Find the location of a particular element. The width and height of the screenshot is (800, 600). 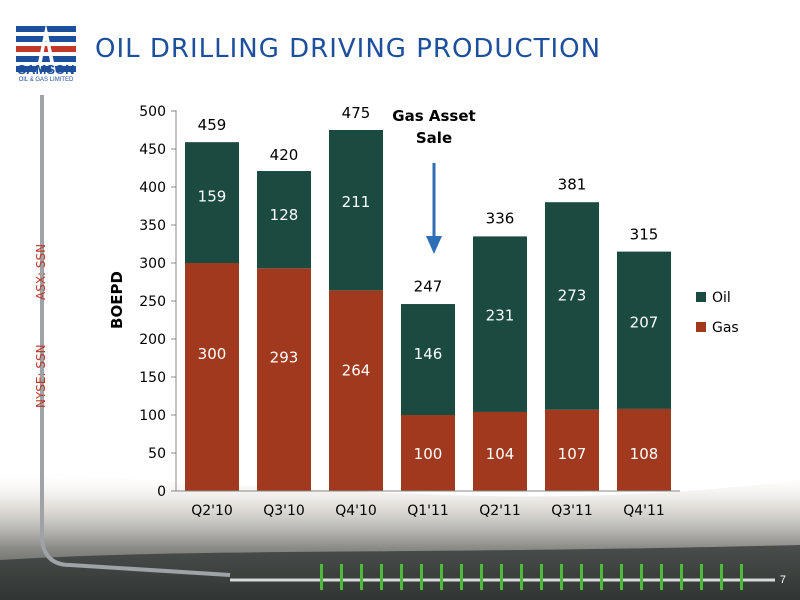

data-label-total: 336 is located at coordinates (500, 219).